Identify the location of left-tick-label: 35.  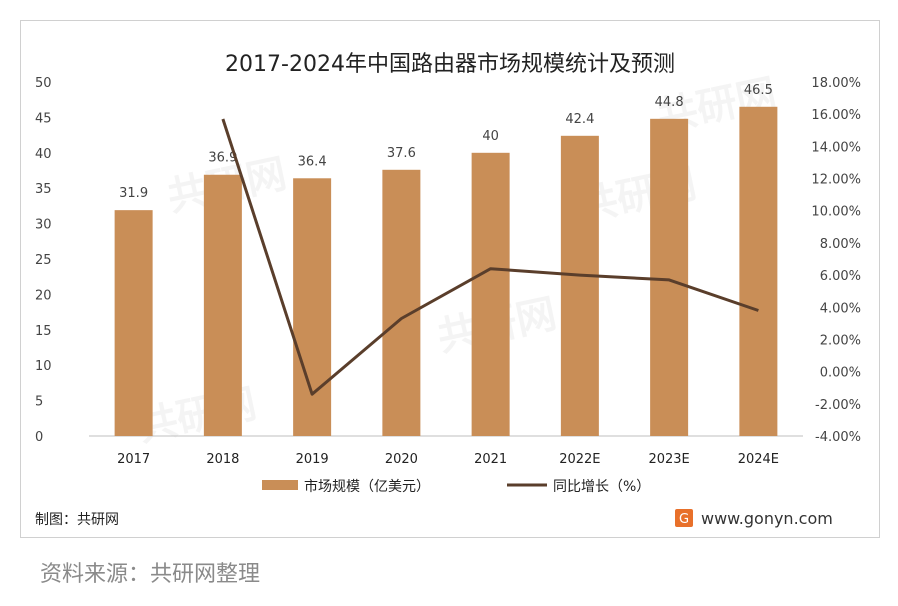
(43, 189).